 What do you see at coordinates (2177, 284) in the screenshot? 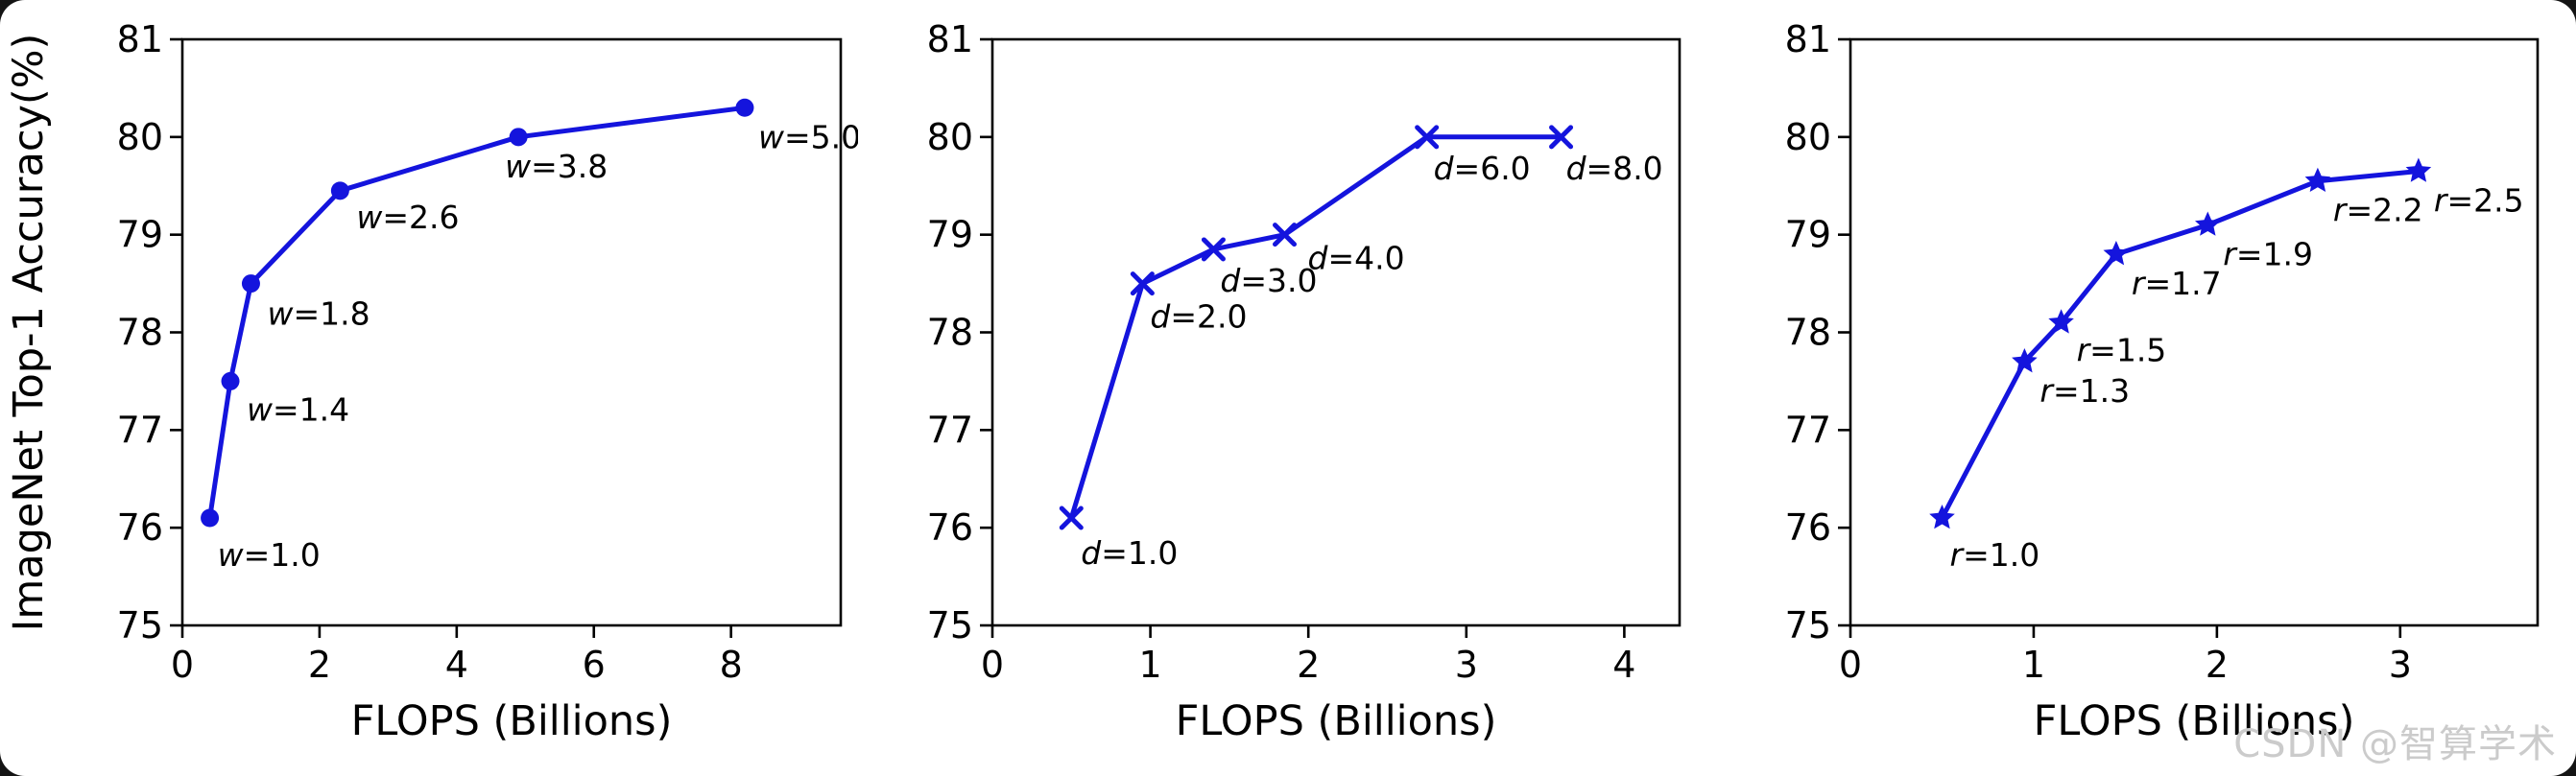
I see `point-label: r=1.7` at bounding box center [2177, 284].